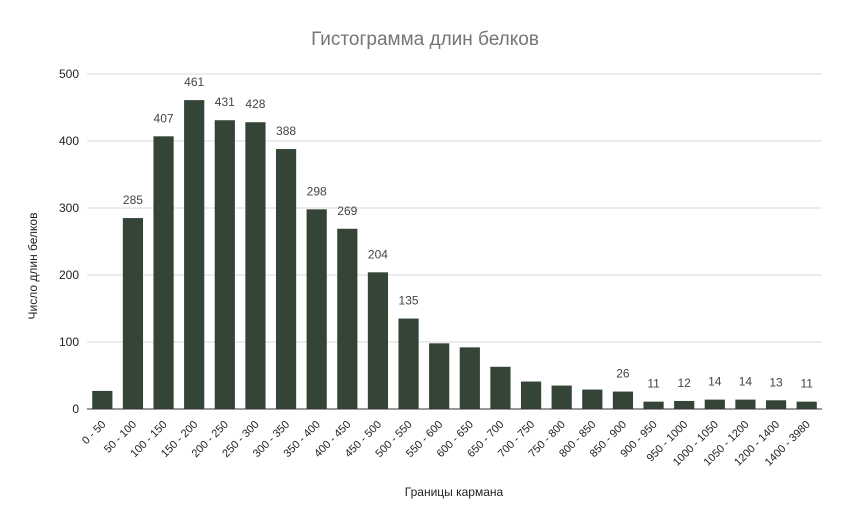 This screenshot has height=525, width=849. Describe the element at coordinates (347, 211) in the screenshot. I see `data-label: 269` at that location.